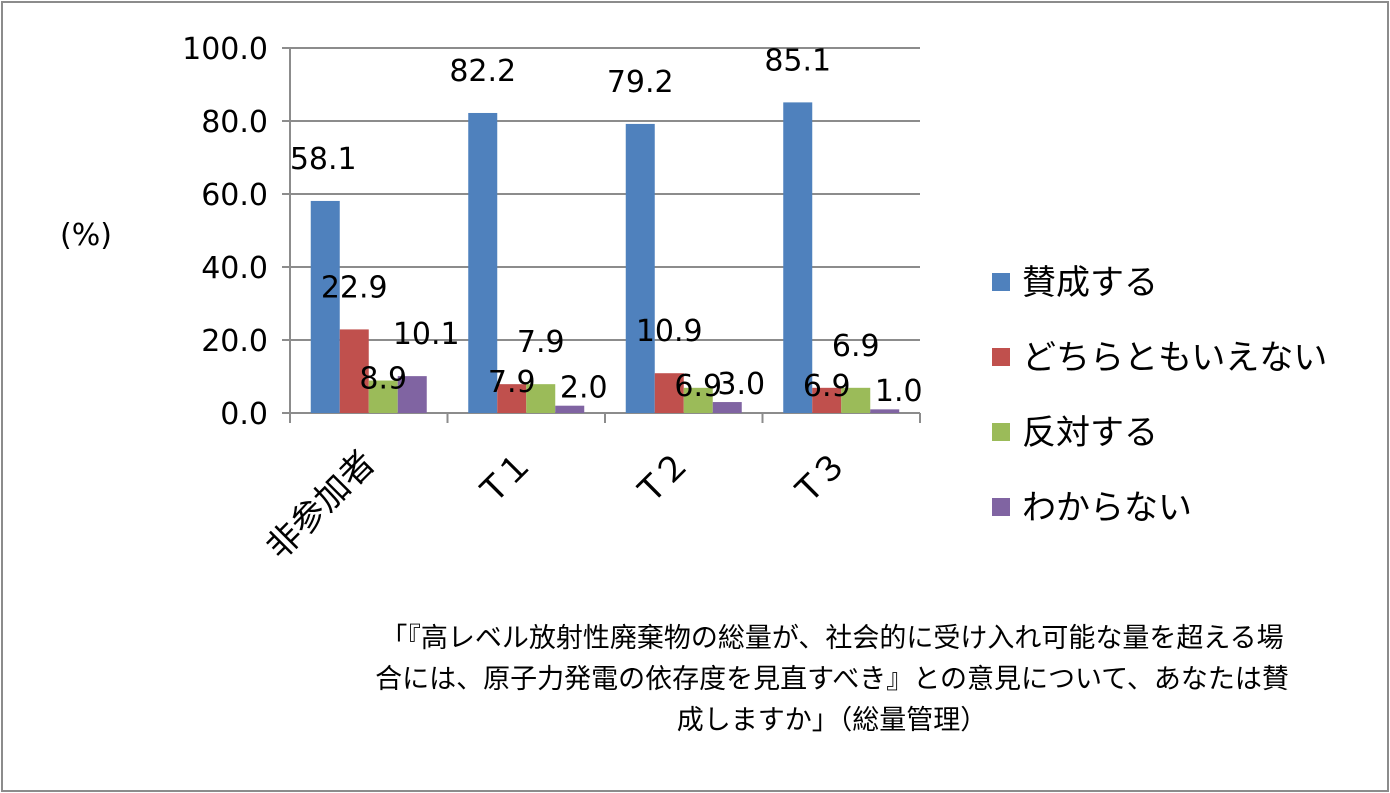 This screenshot has height=793, width=1390. What do you see at coordinates (507, 477) in the screenshot?
I see `category-label: T１` at bounding box center [507, 477].